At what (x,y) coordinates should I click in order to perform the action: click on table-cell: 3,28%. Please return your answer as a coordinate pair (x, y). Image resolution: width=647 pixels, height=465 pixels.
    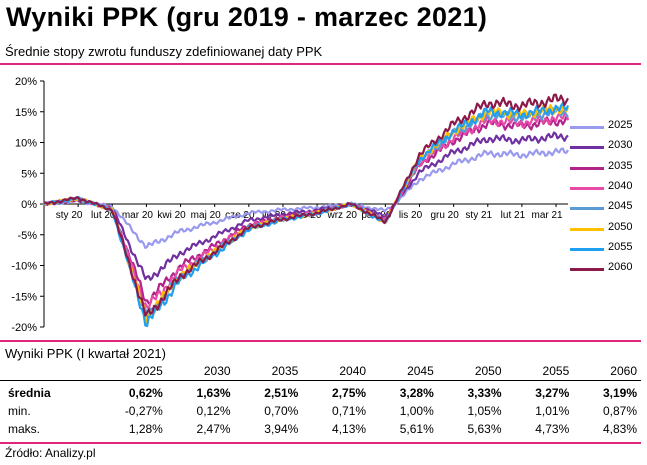
    Looking at the image, I should click on (416, 393).